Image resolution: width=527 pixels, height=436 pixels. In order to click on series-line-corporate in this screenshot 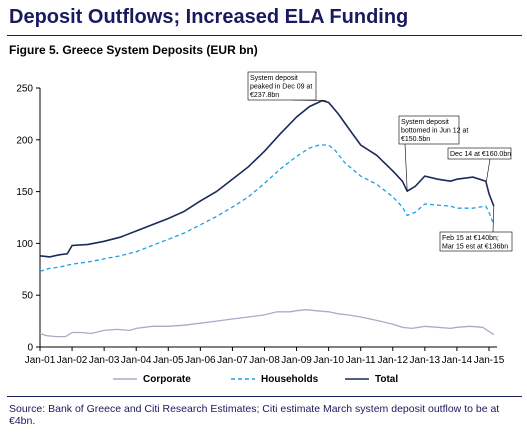, I will do `click(267, 323)`.